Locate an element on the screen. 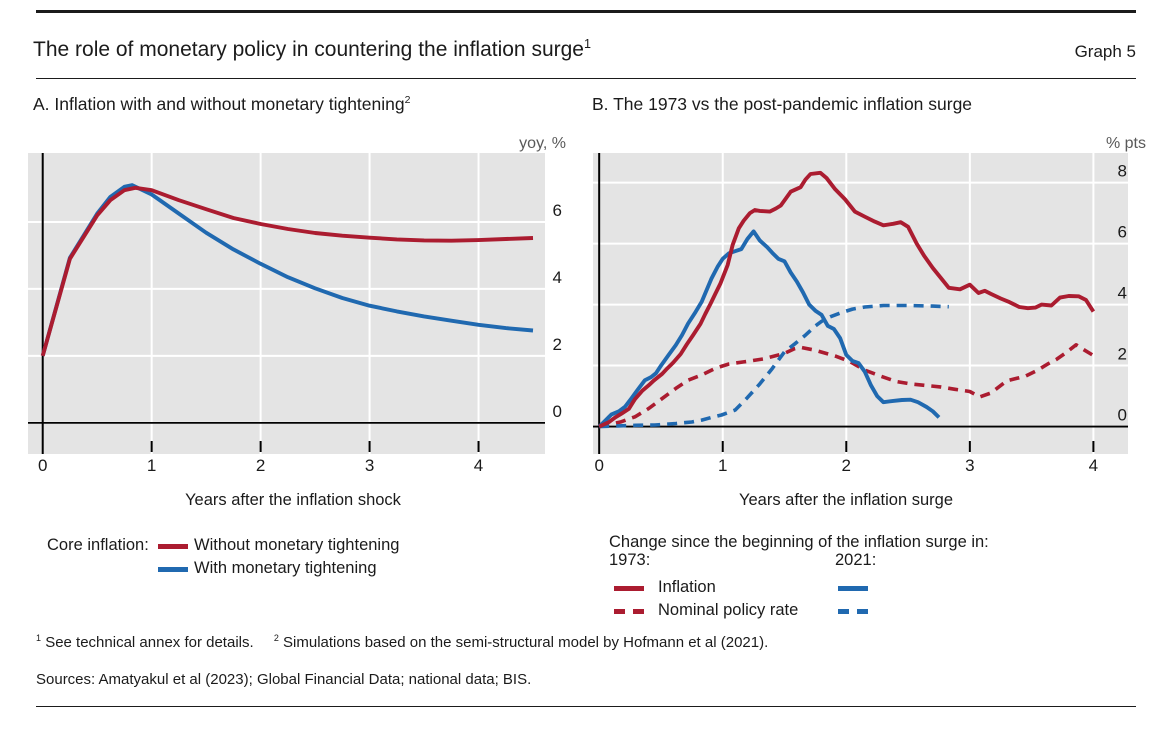 The height and width of the screenshot is (737, 1172). legend-a-item-with-tightening: With monetary tightening is located at coordinates (285, 568).